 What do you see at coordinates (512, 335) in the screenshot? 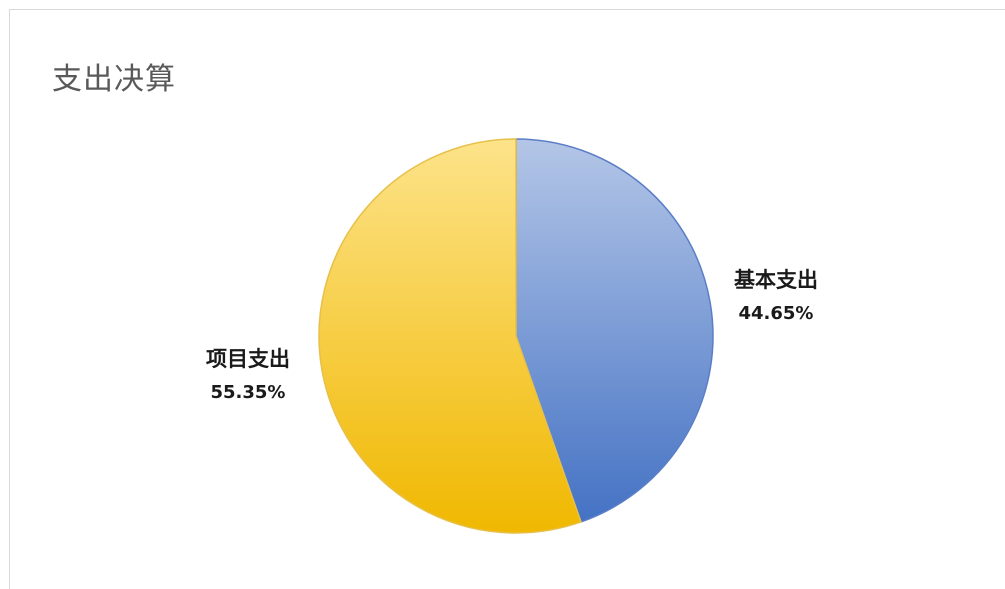
I see `pie-labels: 基本支出 44.65% 项目支出 55.35%` at bounding box center [512, 335].